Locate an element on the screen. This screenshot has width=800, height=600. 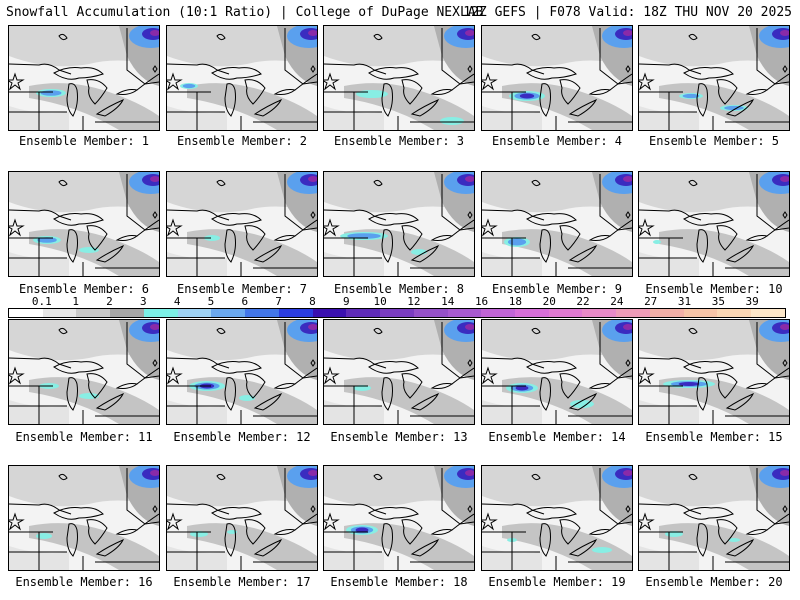
colorbar-tick-label: 8 is located at coordinates (312, 301).